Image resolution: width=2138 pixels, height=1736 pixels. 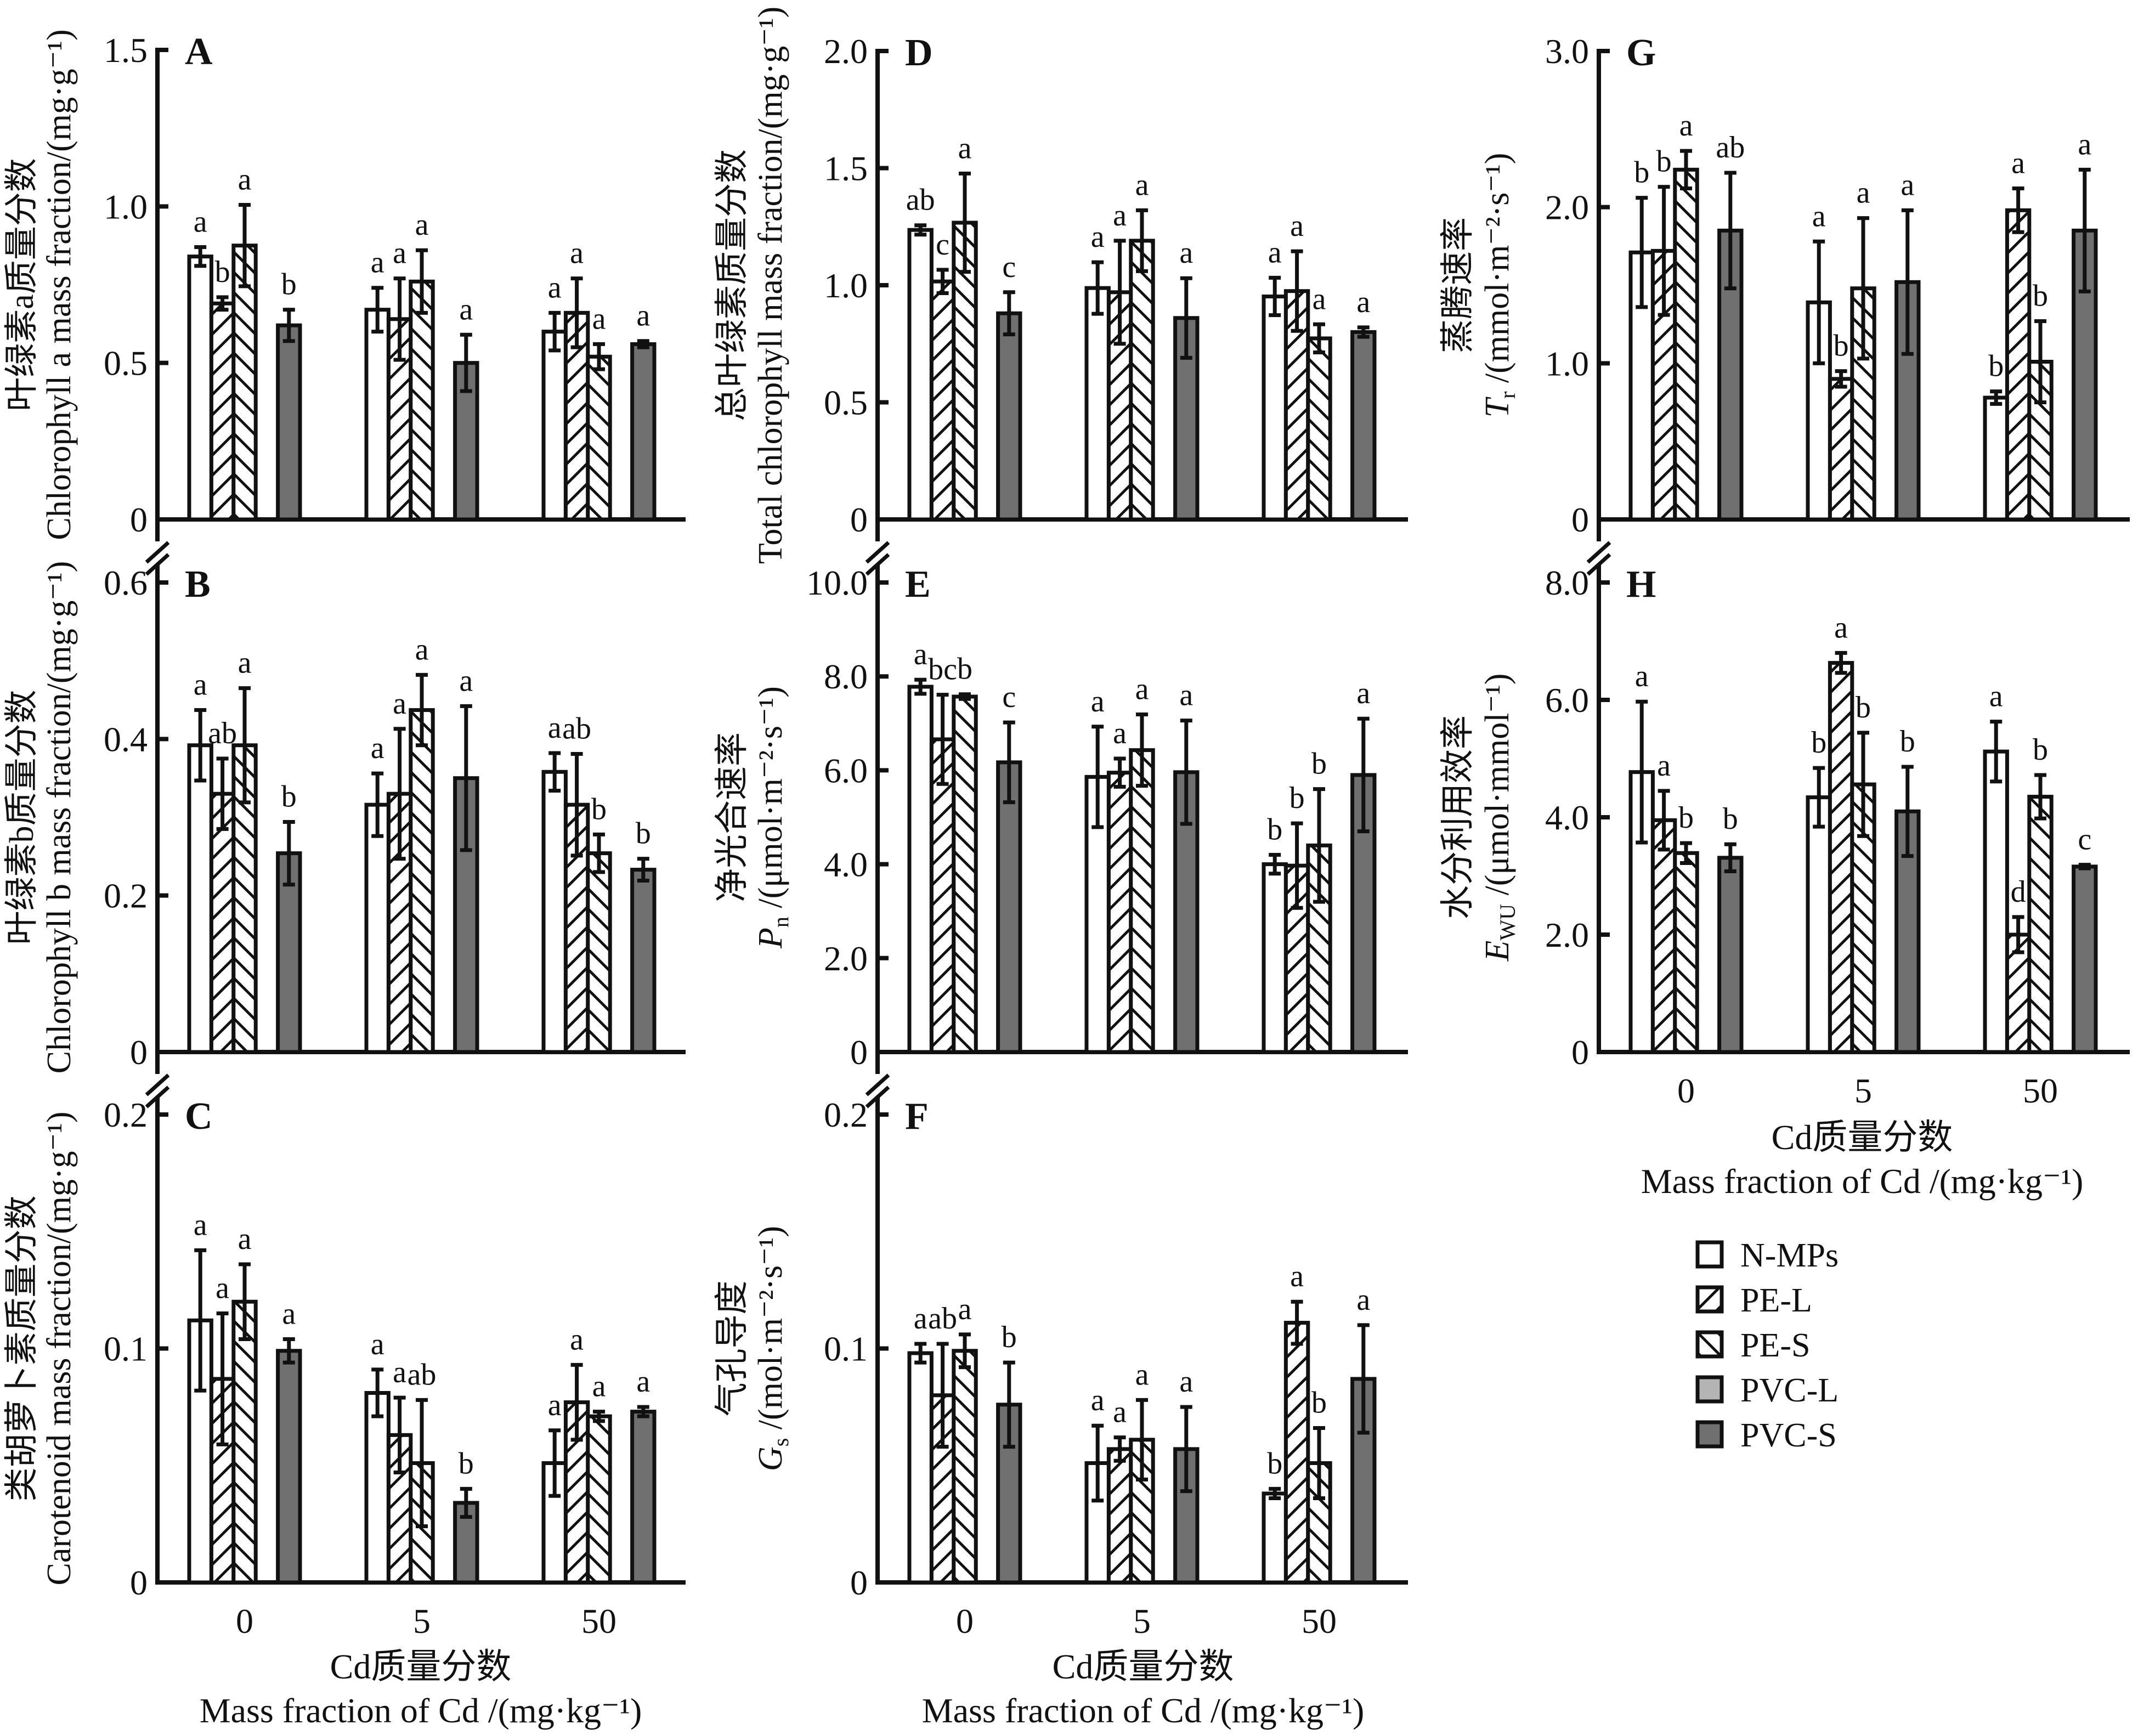 I want to click on y-axis-title-en: Carotenoid mass fraction/(mg·g⁻¹), so click(x=59, y=1349).